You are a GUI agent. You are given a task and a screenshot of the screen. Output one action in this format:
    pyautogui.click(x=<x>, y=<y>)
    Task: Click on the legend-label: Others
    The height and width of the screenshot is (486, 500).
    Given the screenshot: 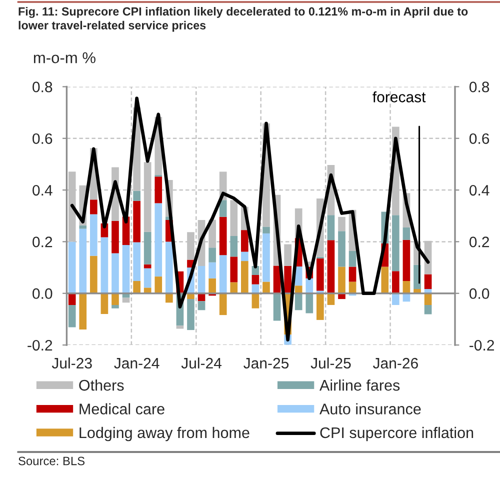 What is the action you would take?
    pyautogui.click(x=101, y=385)
    